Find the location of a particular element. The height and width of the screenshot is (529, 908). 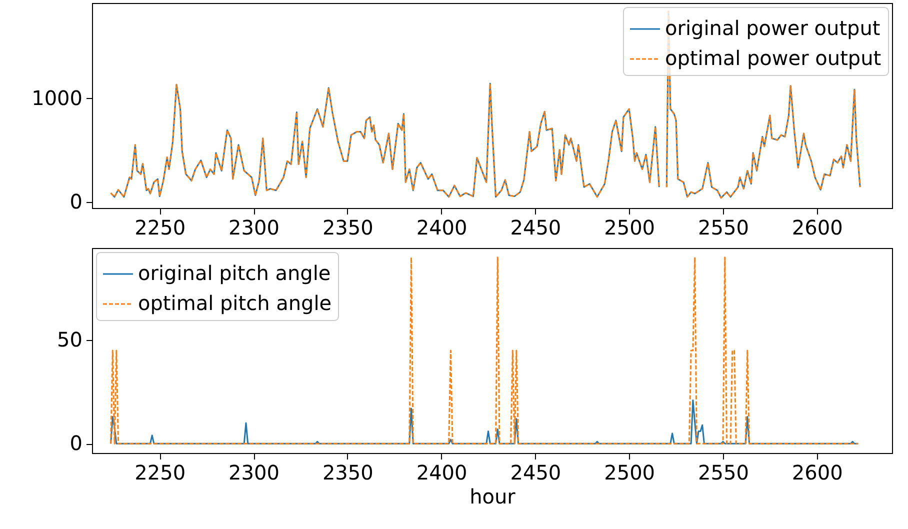

legend-label: original power output is located at coordinates (772, 28).